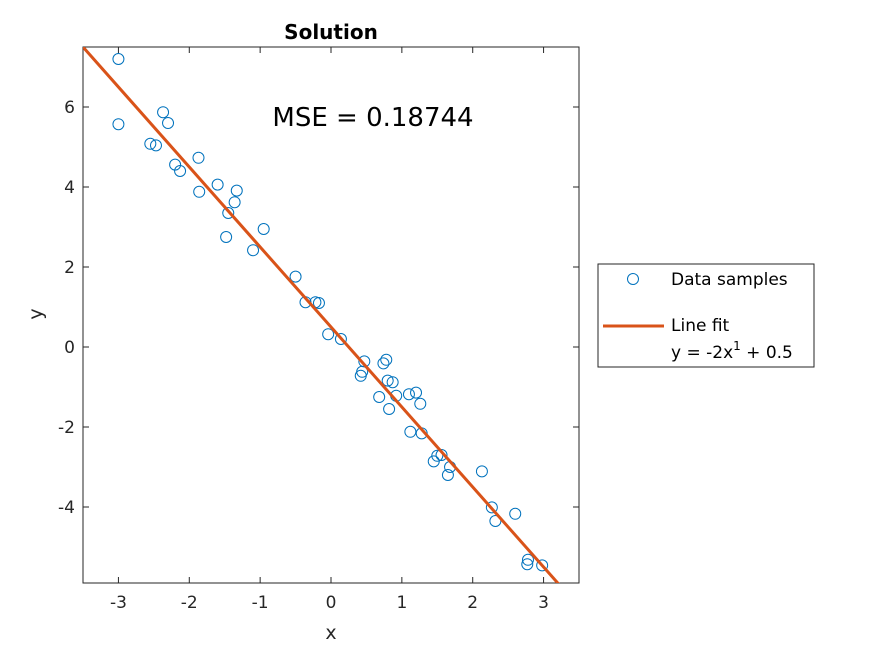 Image resolution: width=874 pixels, height=655 pixels. I want to click on legend-marker-data-samples, so click(633, 279).